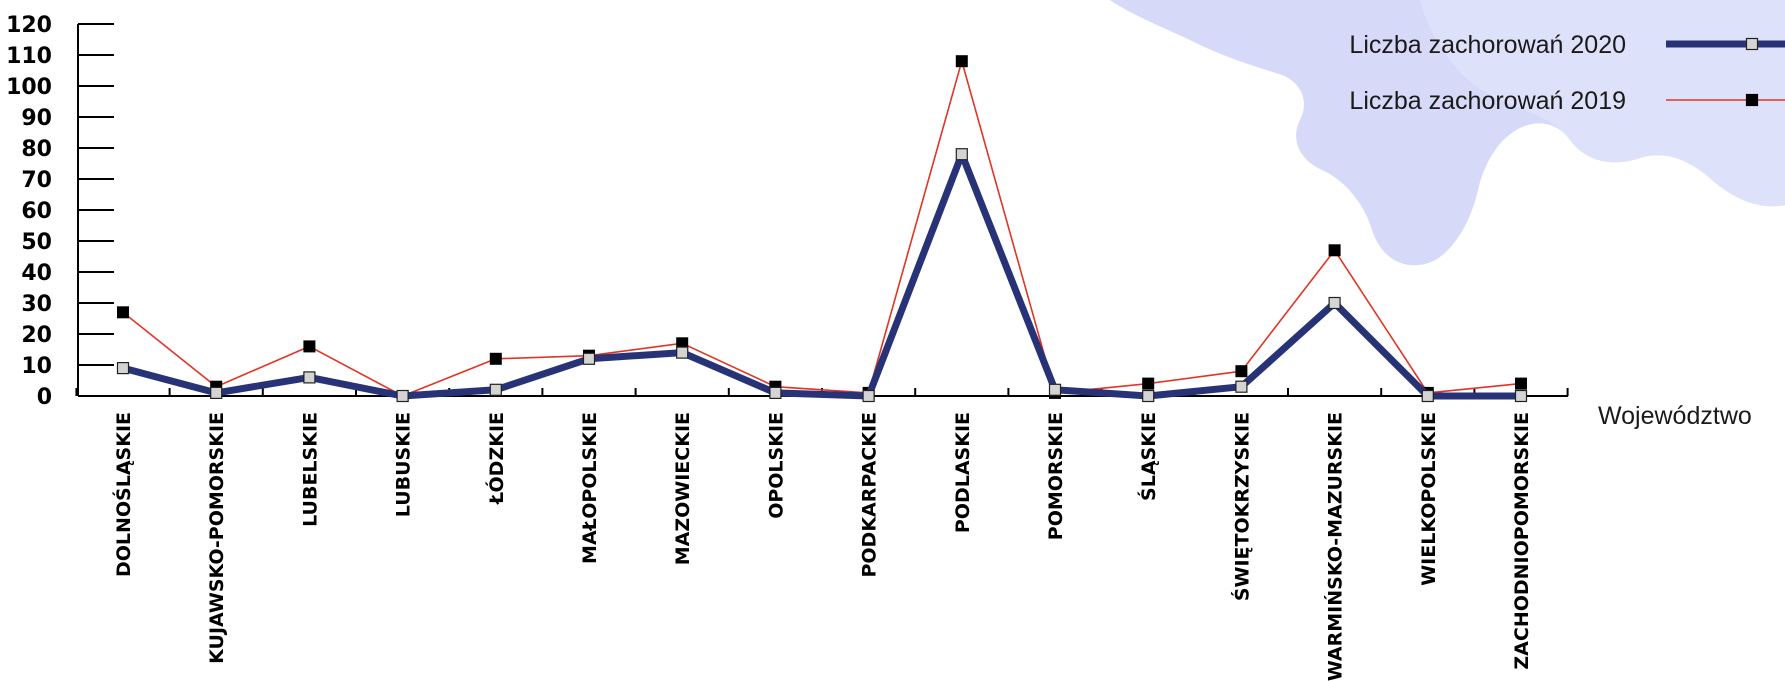 The height and width of the screenshot is (681, 1785). Describe the element at coordinates (36, 273) in the screenshot. I see `y-tick-label: 40` at that location.